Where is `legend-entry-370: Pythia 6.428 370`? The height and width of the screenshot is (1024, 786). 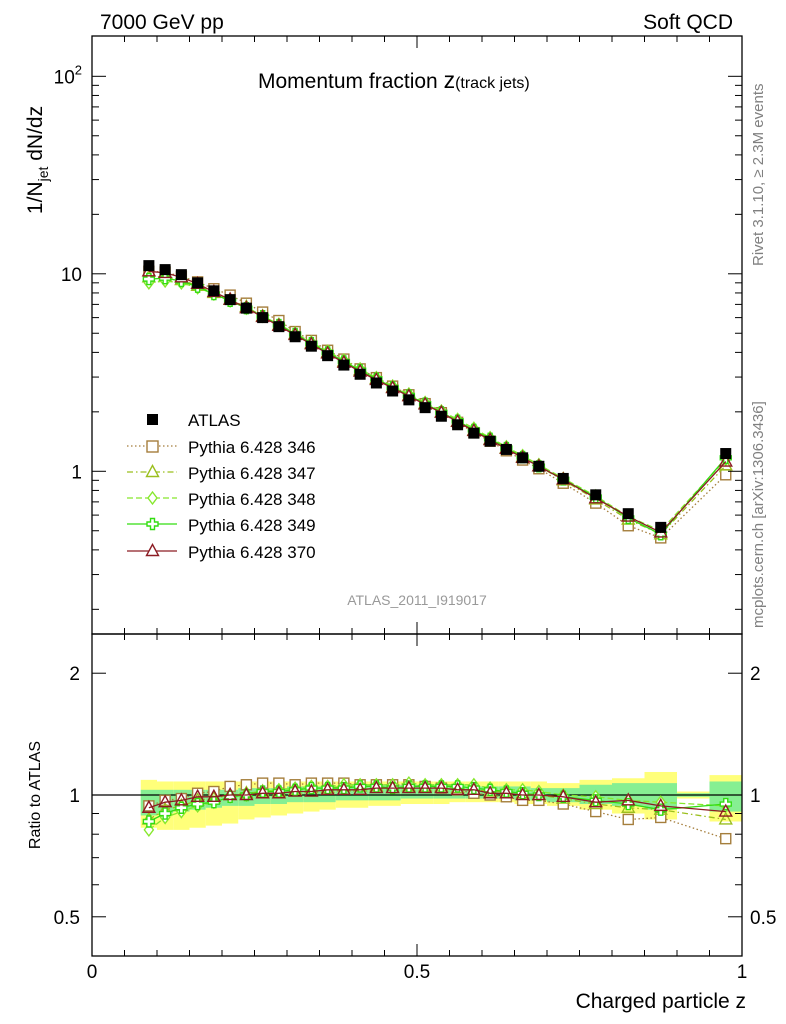 legend-entry-370: Pythia 6.428 370 is located at coordinates (221, 552).